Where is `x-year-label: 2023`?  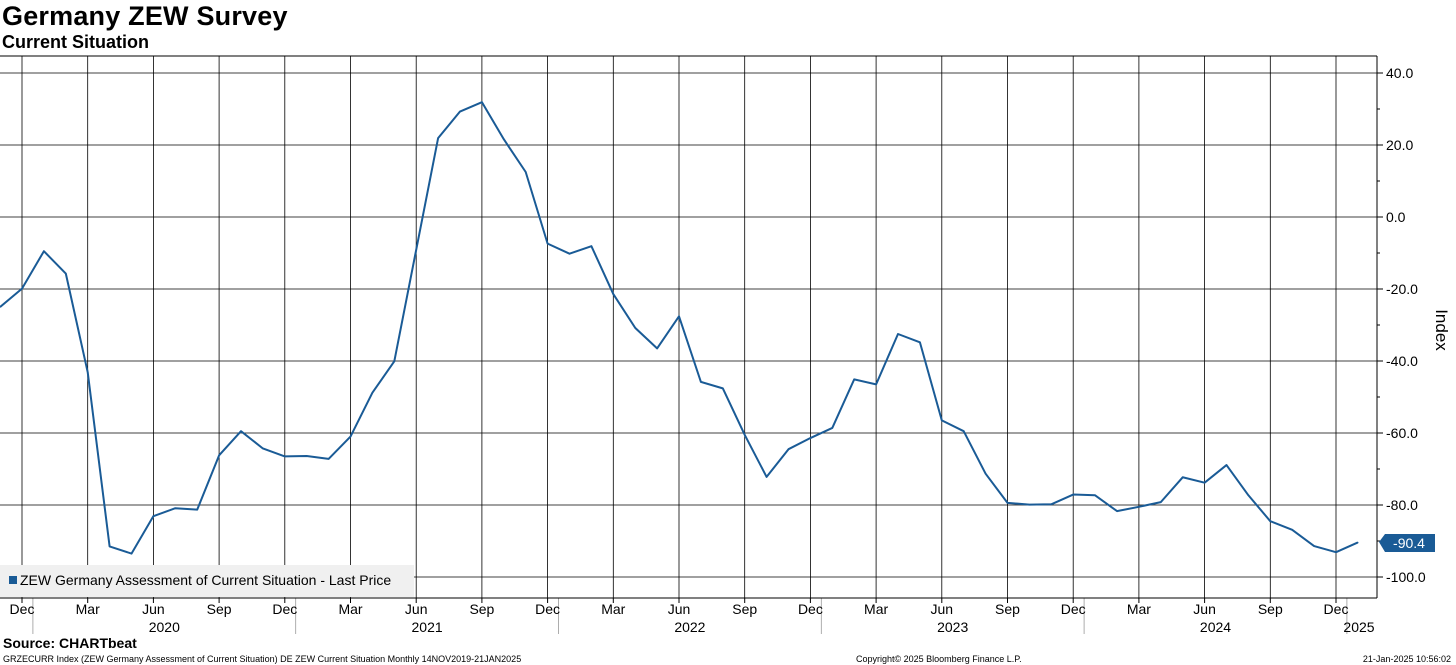 x-year-label: 2023 is located at coordinates (952, 627).